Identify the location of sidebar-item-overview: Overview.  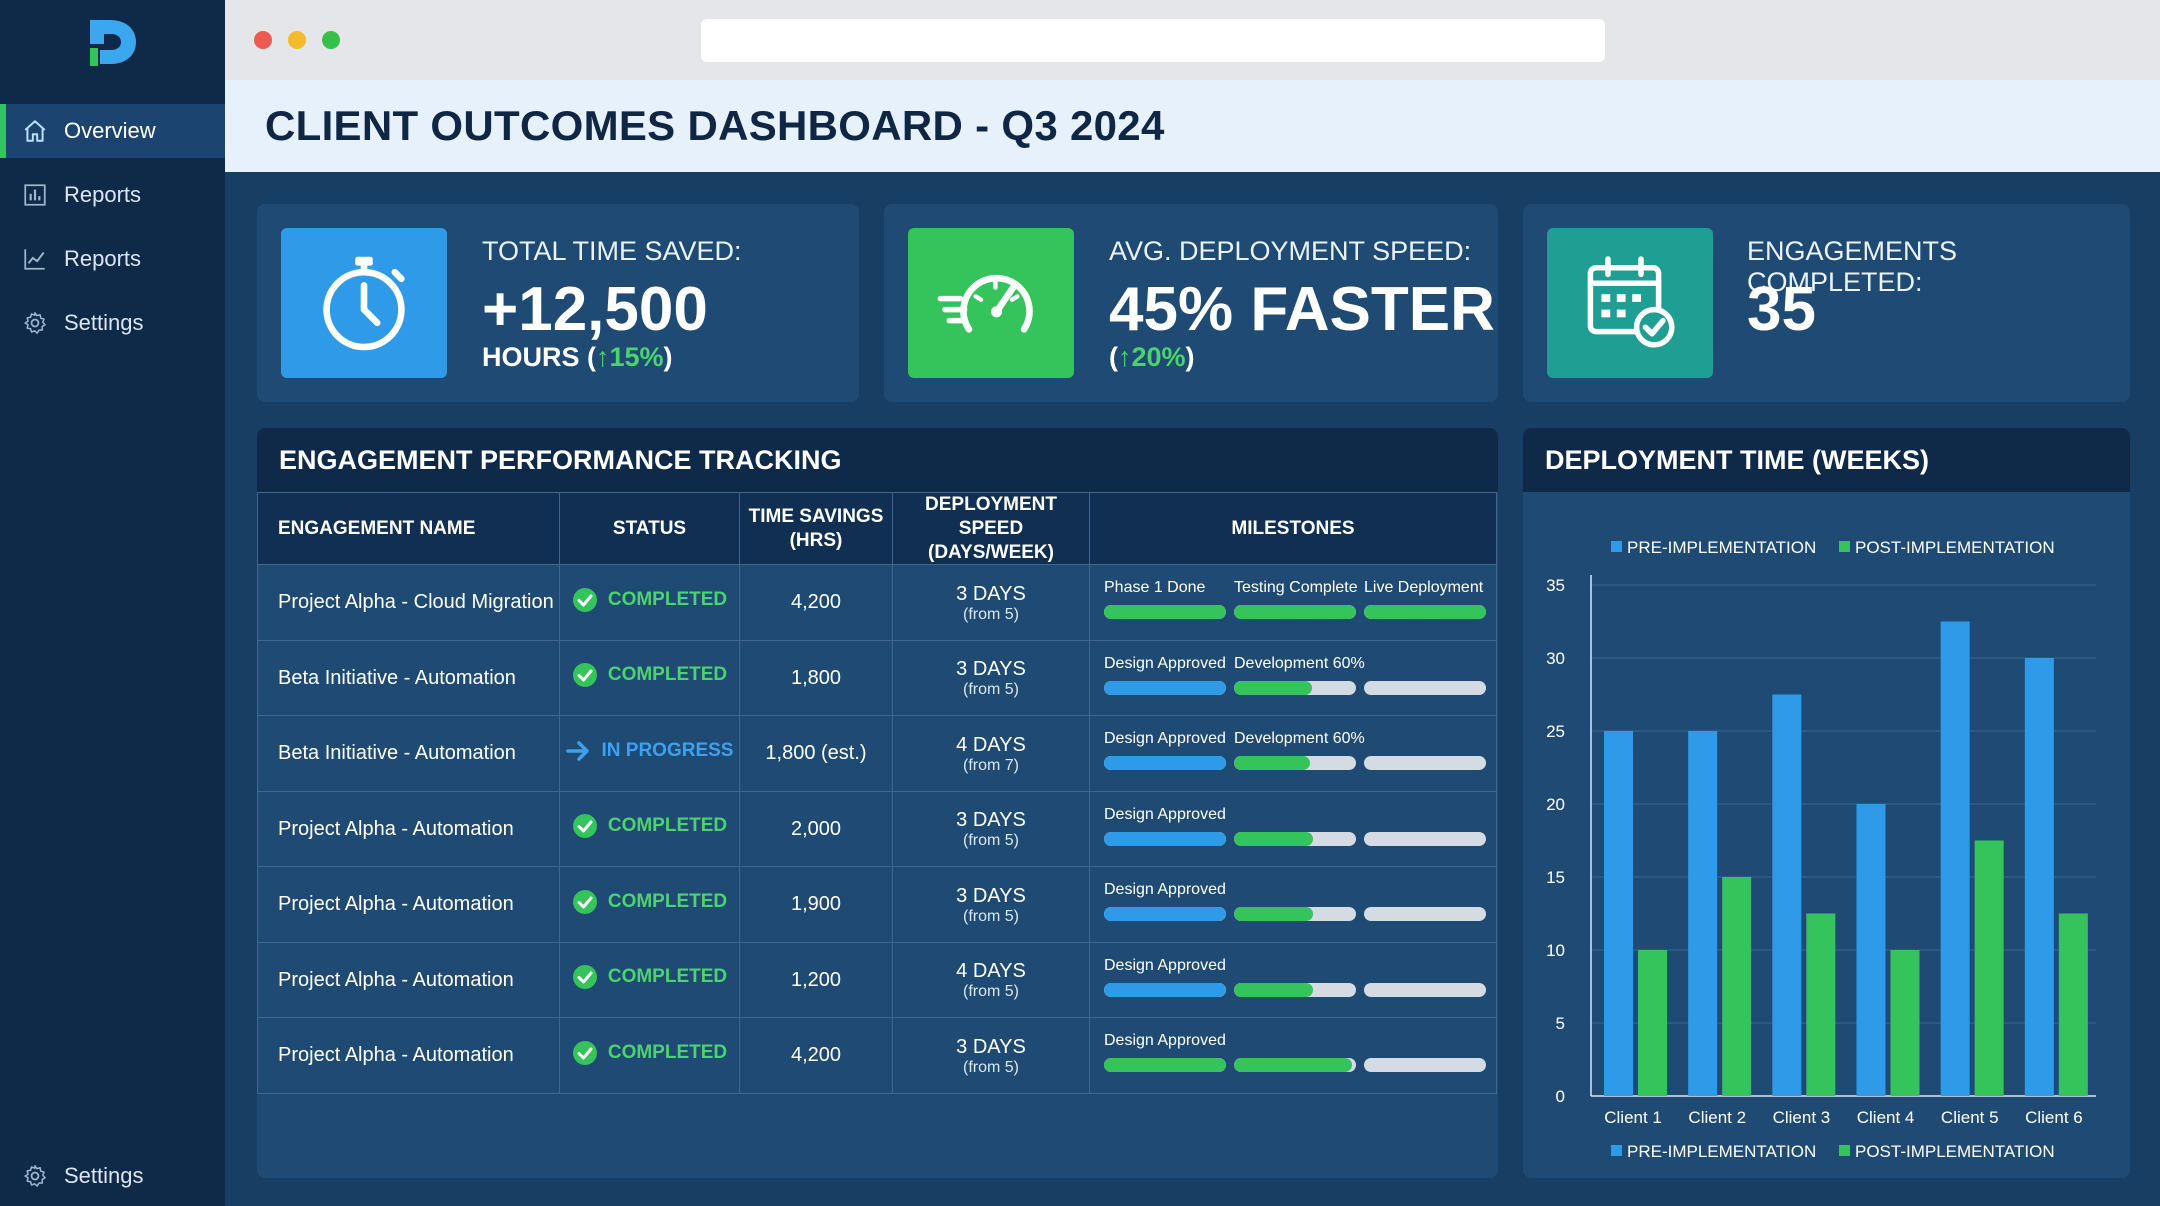
(112, 131).